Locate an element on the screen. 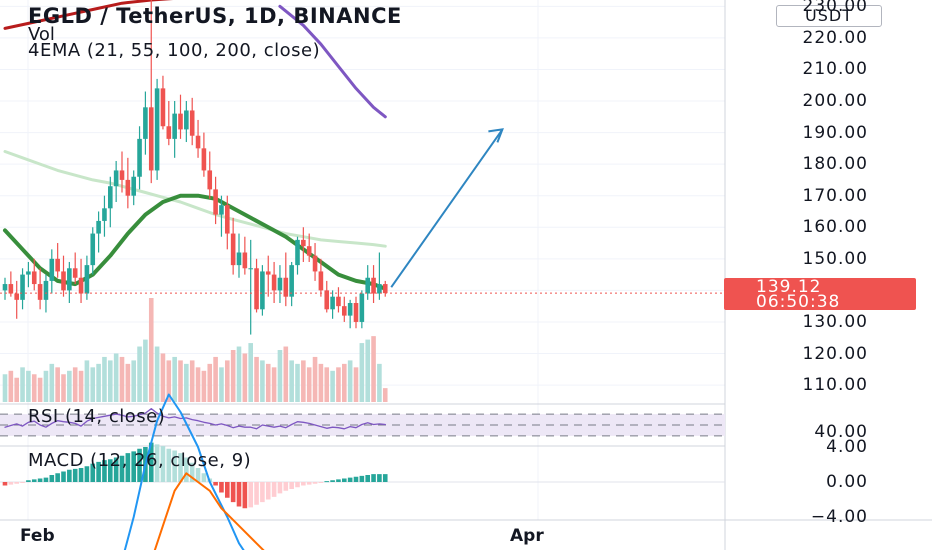  price-axis-tick: 150.00 is located at coordinates (835, 258).